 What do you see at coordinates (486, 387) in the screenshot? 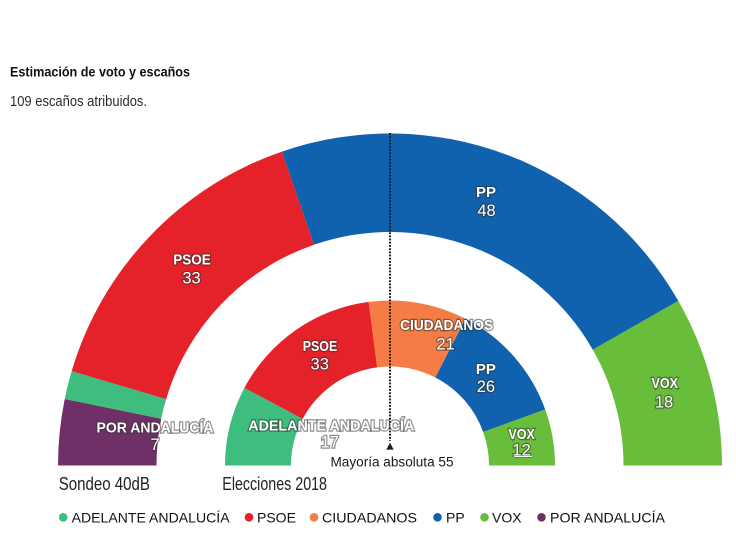
I see `svg-text: 26` at bounding box center [486, 387].